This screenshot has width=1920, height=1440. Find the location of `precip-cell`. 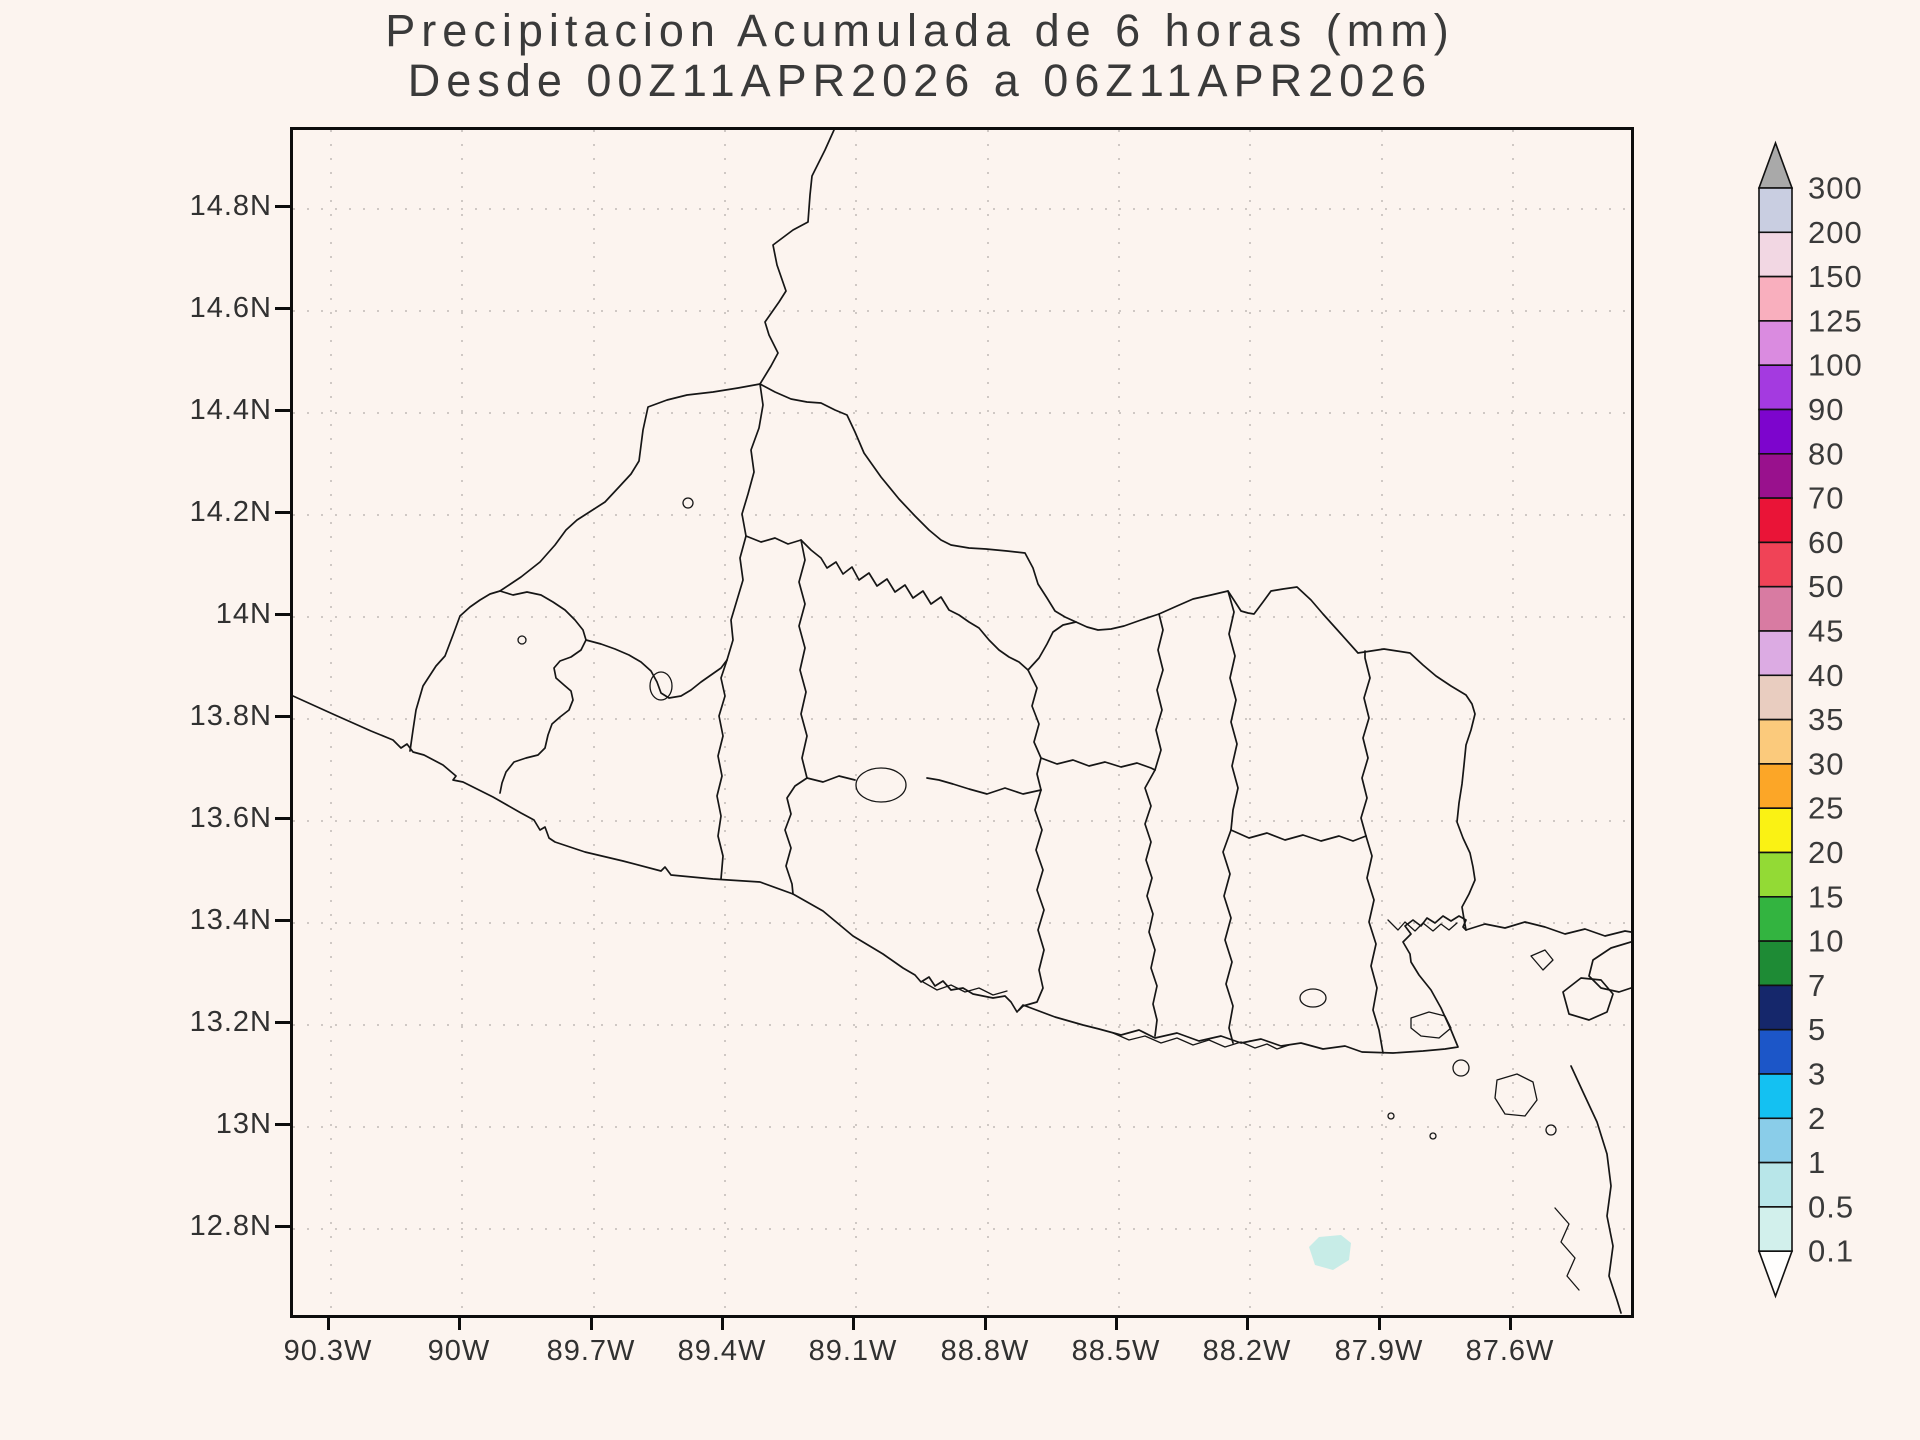

precip-cell is located at coordinates (1330, 1252).